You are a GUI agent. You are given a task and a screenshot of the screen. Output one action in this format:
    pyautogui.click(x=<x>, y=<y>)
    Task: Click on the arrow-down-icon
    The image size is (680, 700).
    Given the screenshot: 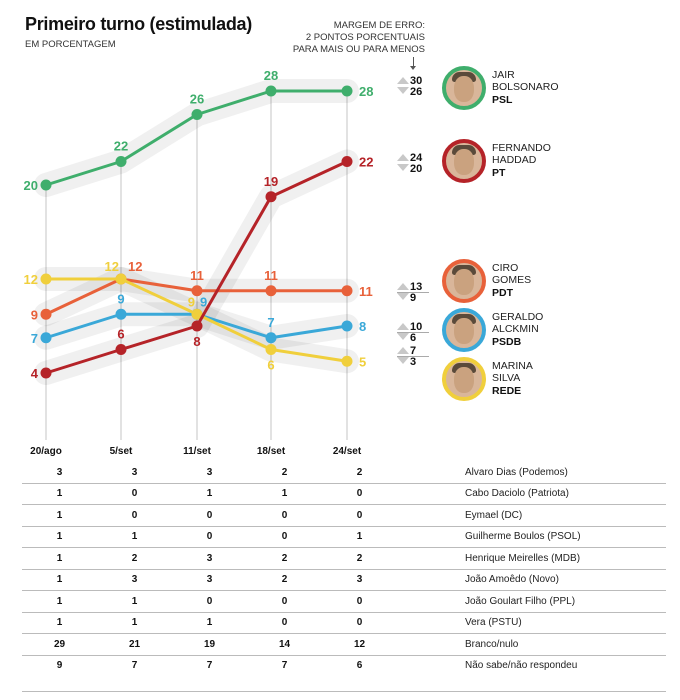 What is the action you would take?
    pyautogui.click(x=413, y=68)
    